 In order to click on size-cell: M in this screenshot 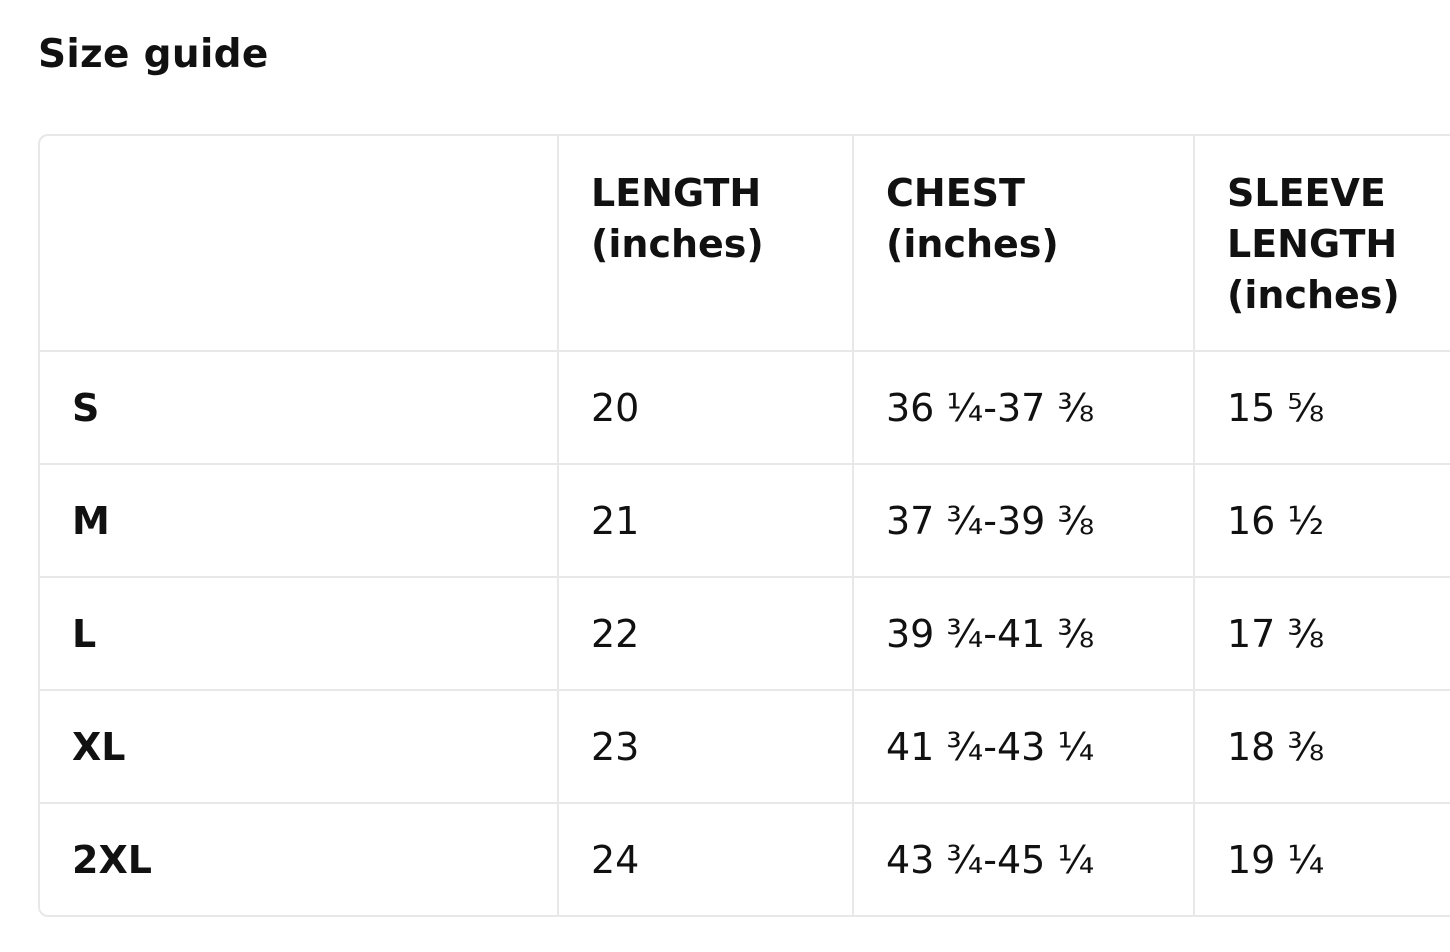, I will do `click(299, 521)`.